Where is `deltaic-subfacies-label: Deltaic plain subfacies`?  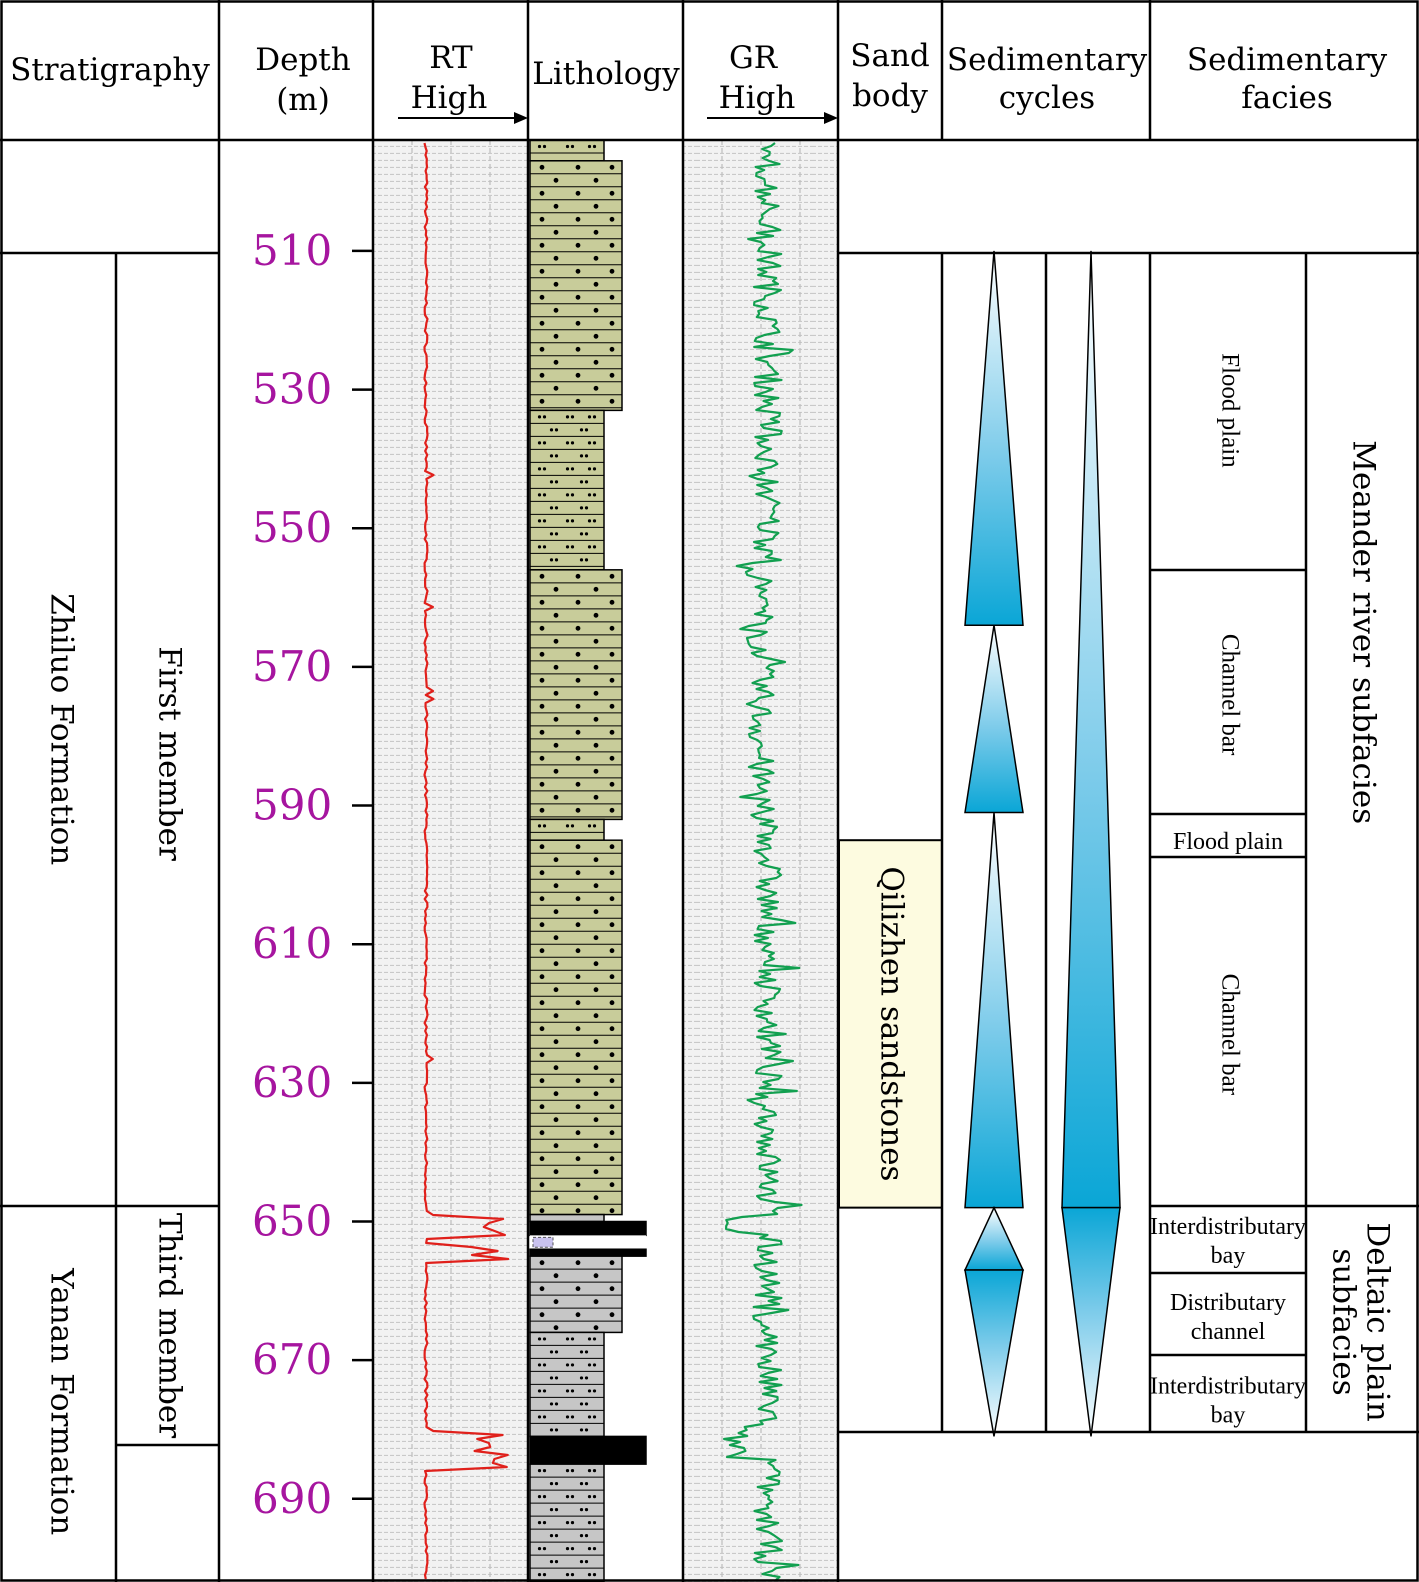 deltaic-subfacies-label: Deltaic plain subfacies is located at coordinates (1361, 1321).